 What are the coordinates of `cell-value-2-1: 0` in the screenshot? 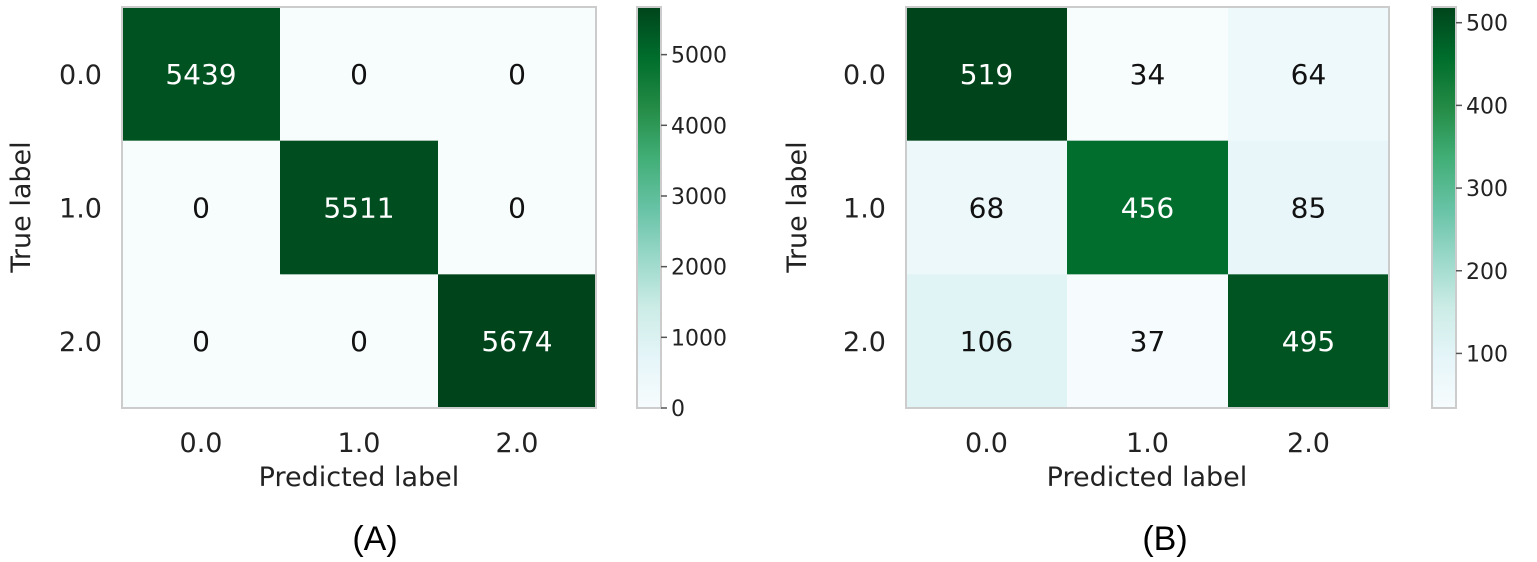 It's located at (359, 341).